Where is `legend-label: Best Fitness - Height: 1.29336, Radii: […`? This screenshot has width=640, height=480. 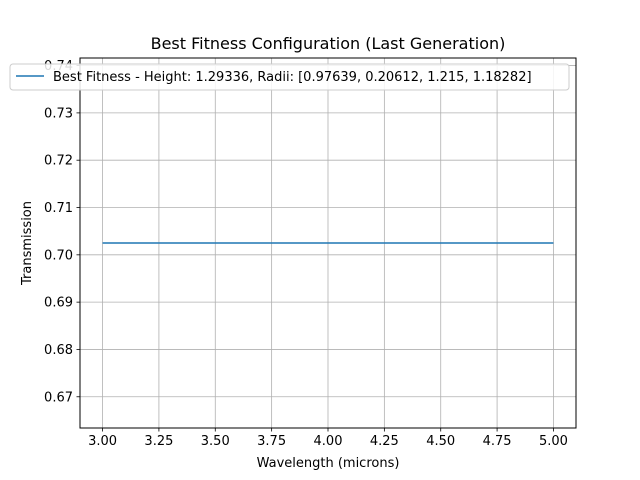 legend-label: Best Fitness - Height: 1.29336, Radii: [… is located at coordinates (292, 77).